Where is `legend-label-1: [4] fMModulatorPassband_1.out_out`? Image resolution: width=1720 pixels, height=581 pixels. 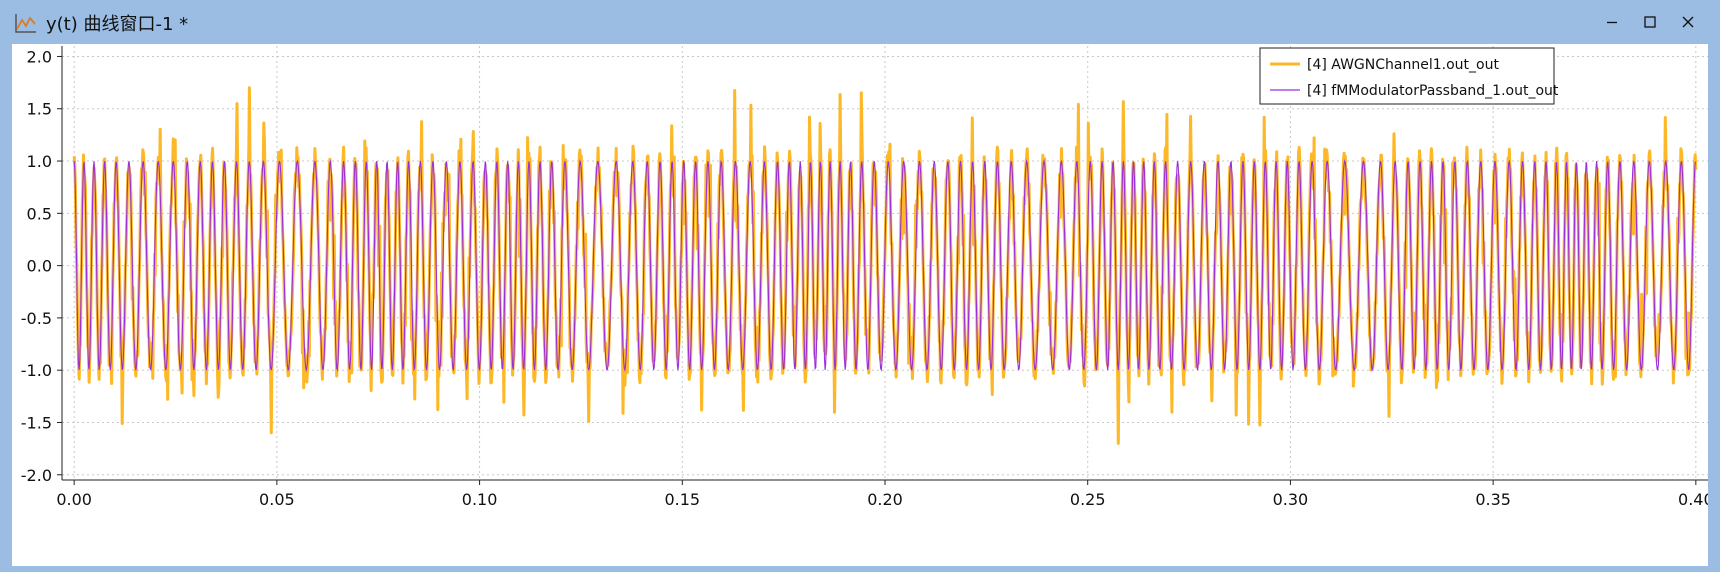 legend-label-1: [4] fMModulatorPassband_1.out_out is located at coordinates (1433, 91).